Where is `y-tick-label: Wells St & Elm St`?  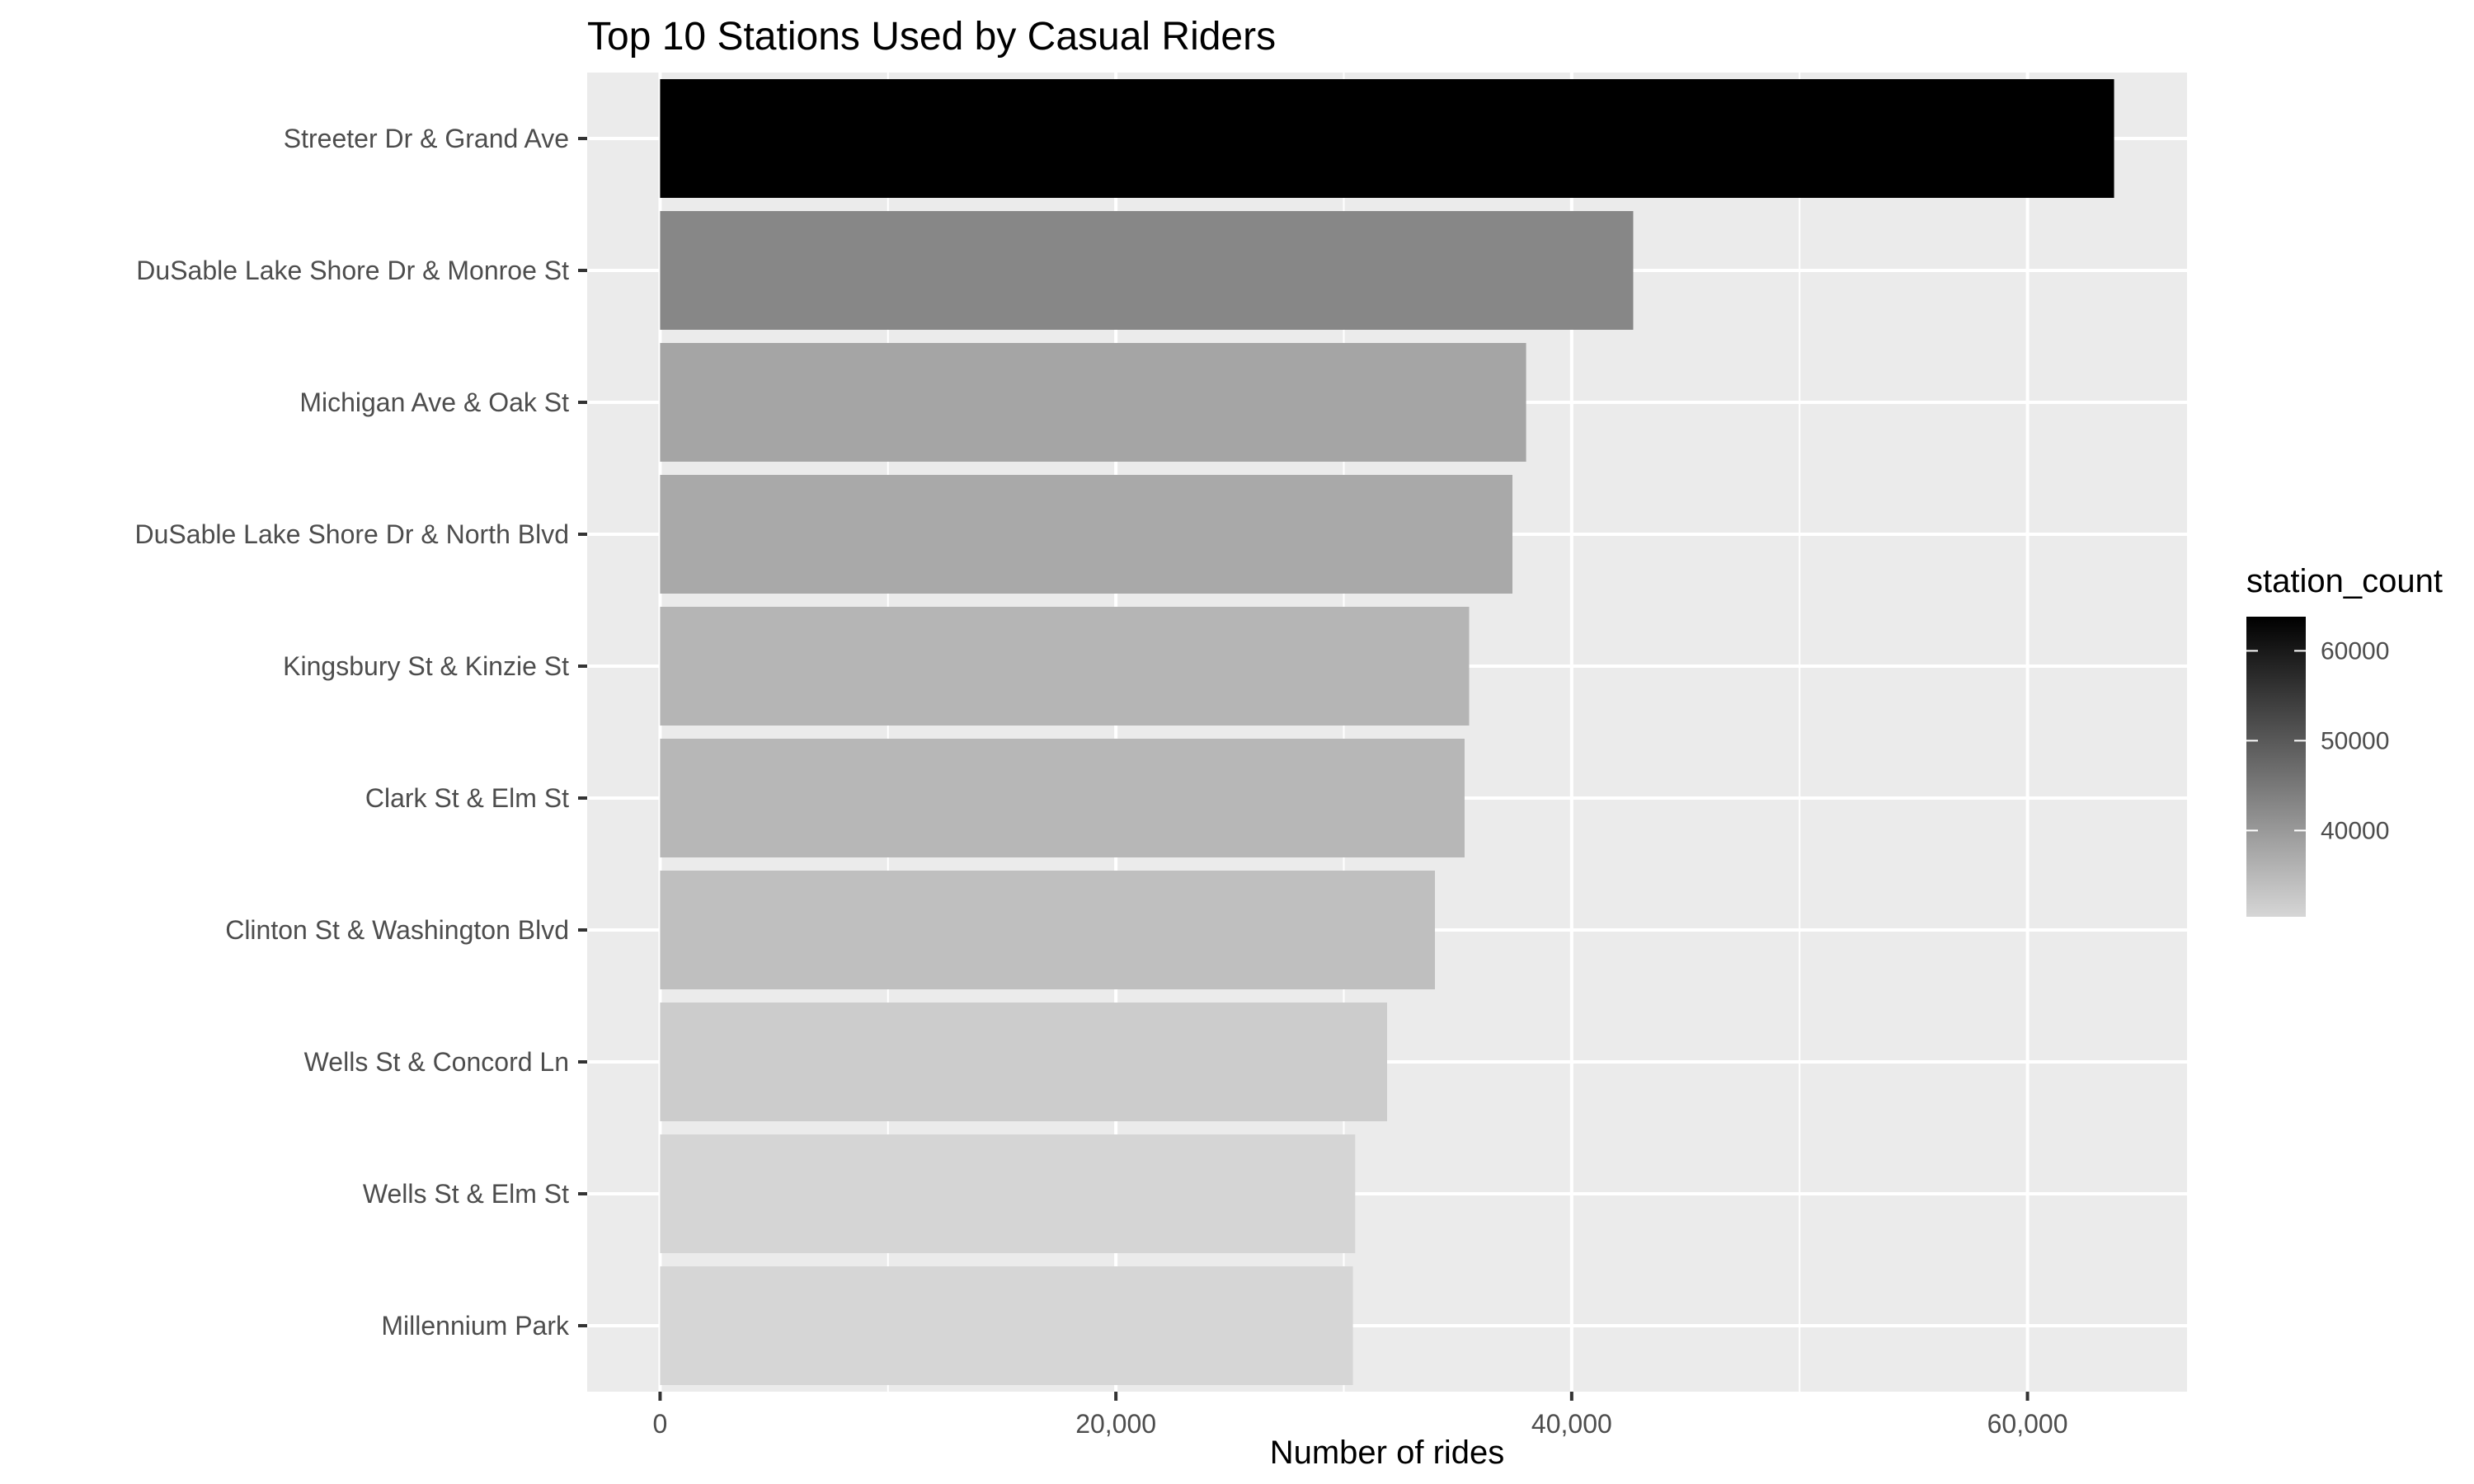
y-tick-label: Wells St & Elm St is located at coordinates (466, 1194).